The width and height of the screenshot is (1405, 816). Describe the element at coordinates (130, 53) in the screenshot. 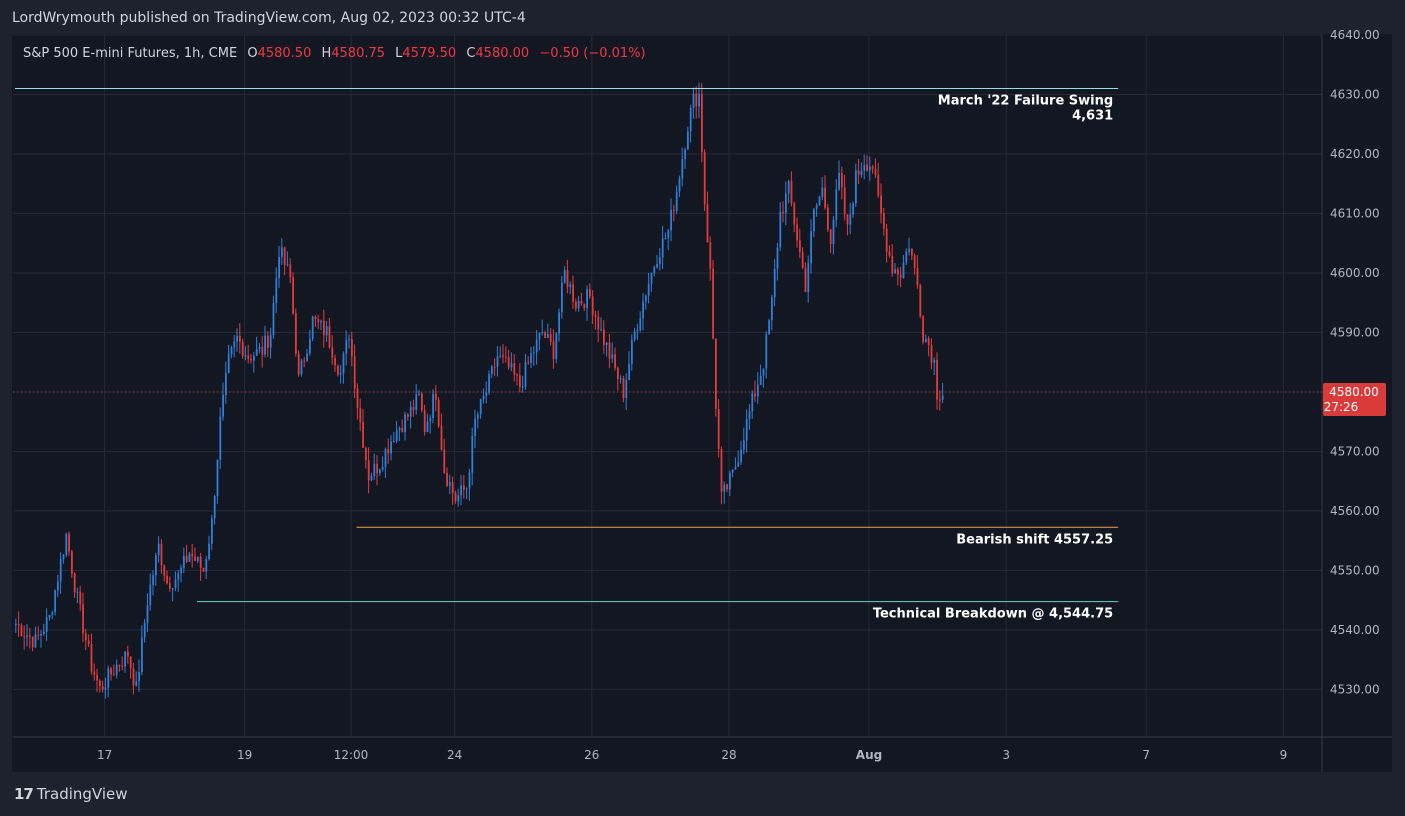

I see `symbol-label: S&P 500 E-mini Futures, 1h, CME` at that location.